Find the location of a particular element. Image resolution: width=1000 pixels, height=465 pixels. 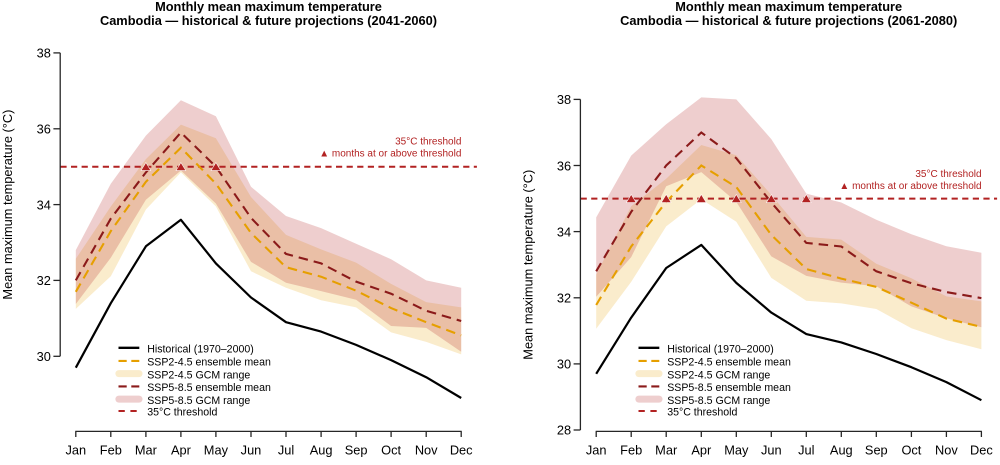

svg-text: 28 is located at coordinates (564, 430).